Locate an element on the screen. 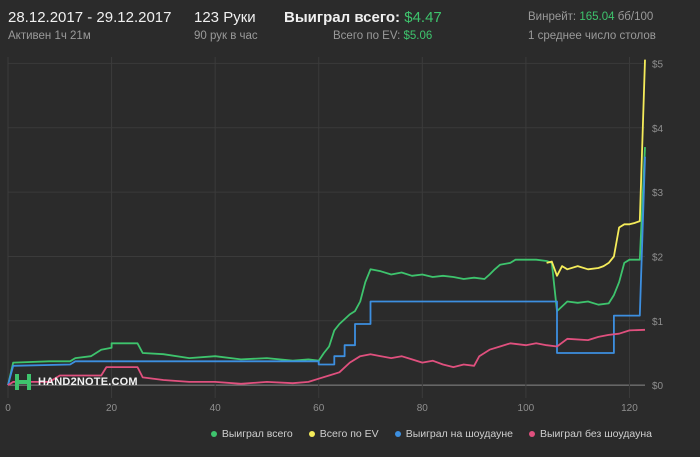 The width and height of the screenshot is (700, 457). active-time: Активен 1ч 21м is located at coordinates (49, 36).